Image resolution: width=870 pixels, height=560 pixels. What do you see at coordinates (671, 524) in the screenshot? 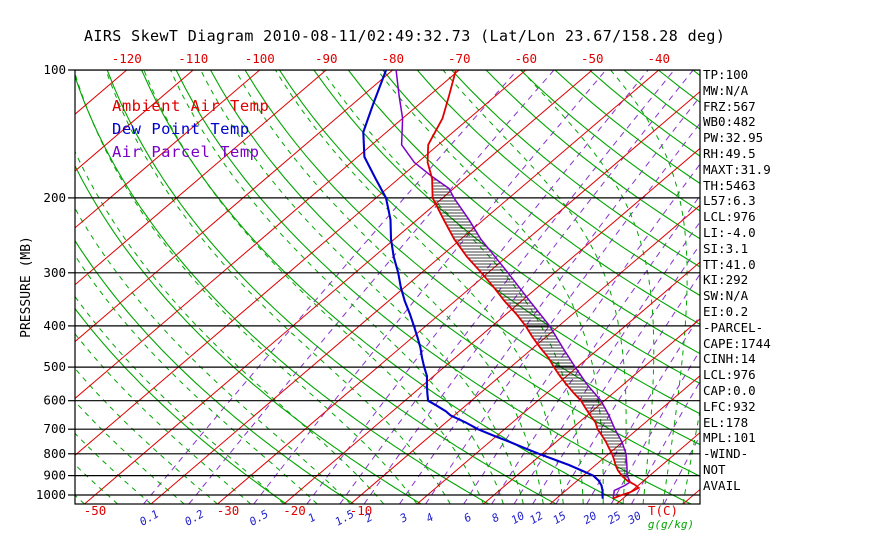
I see `mixing-unit-label: g(g/kg)` at bounding box center [671, 524].